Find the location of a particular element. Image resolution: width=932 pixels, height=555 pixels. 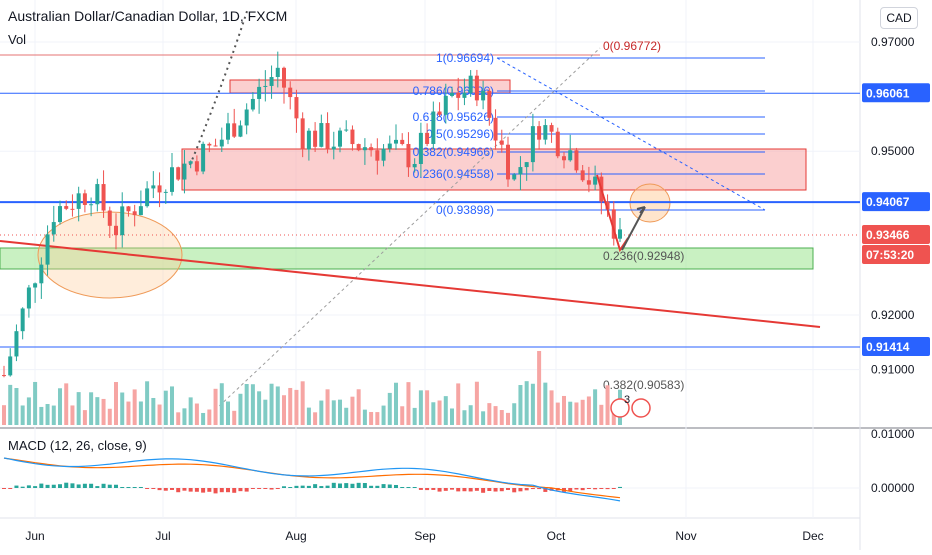

support-zone is located at coordinates (407, 258).